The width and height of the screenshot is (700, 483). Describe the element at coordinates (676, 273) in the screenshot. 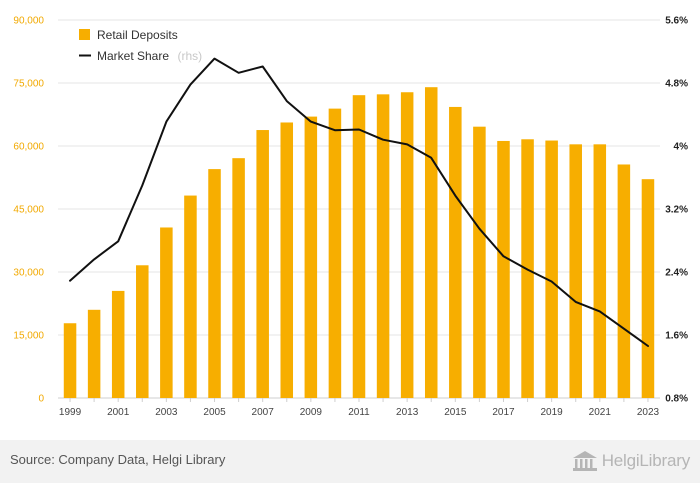

I see `y-right-tick-label: 2.4%` at that location.